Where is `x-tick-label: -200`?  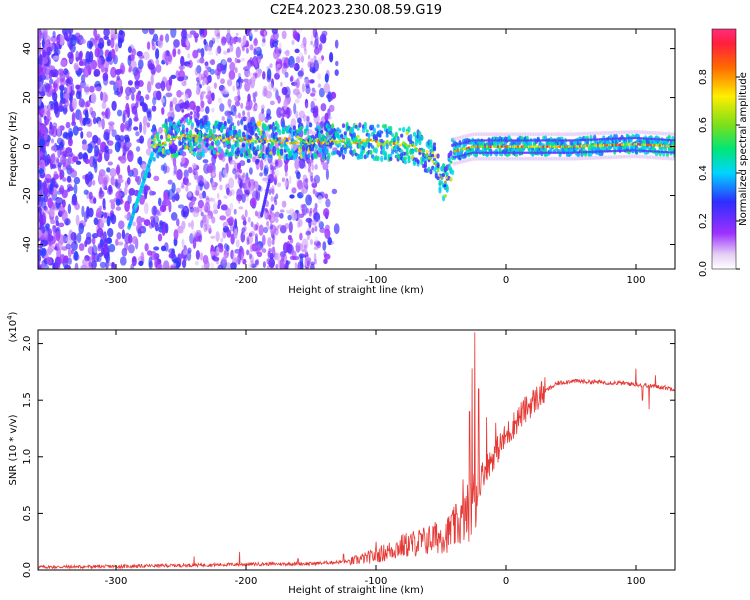
x-tick-label: -200 is located at coordinates (246, 280).